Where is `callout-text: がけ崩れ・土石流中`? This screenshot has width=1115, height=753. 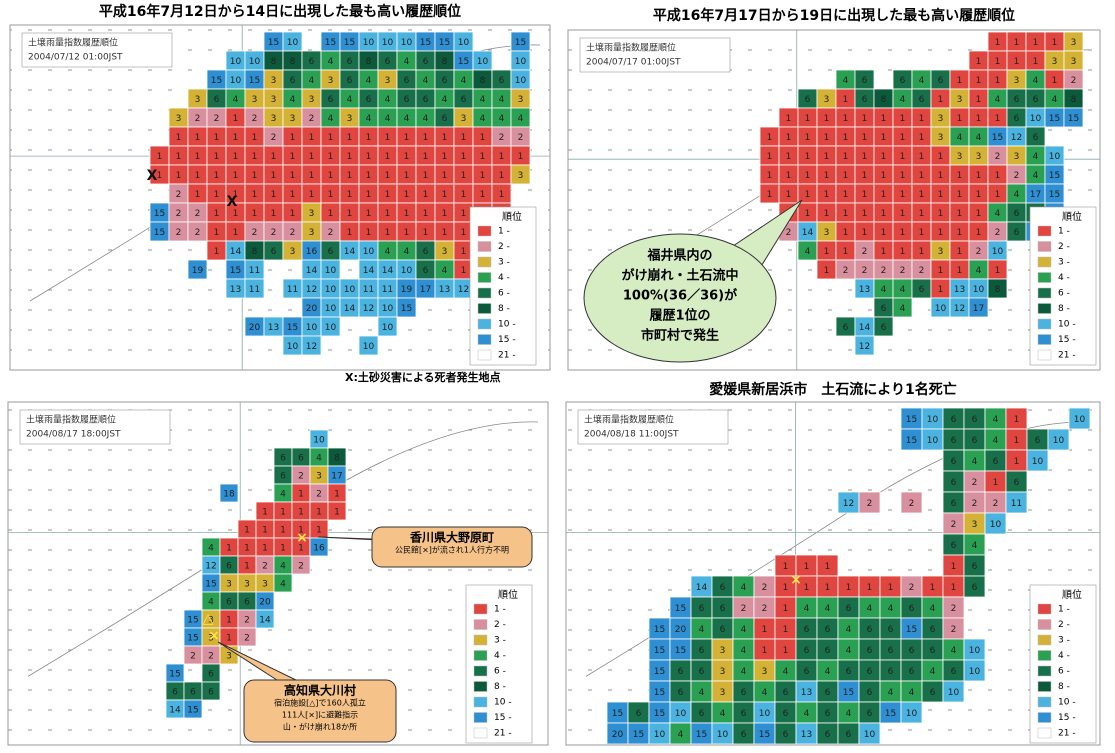
callout-text: がけ崩れ・土石流中 is located at coordinates (679, 276).